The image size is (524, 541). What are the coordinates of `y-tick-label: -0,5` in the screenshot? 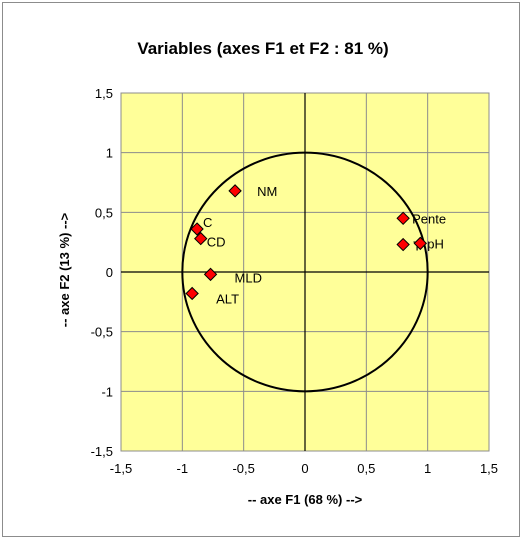 It's located at (102, 332).